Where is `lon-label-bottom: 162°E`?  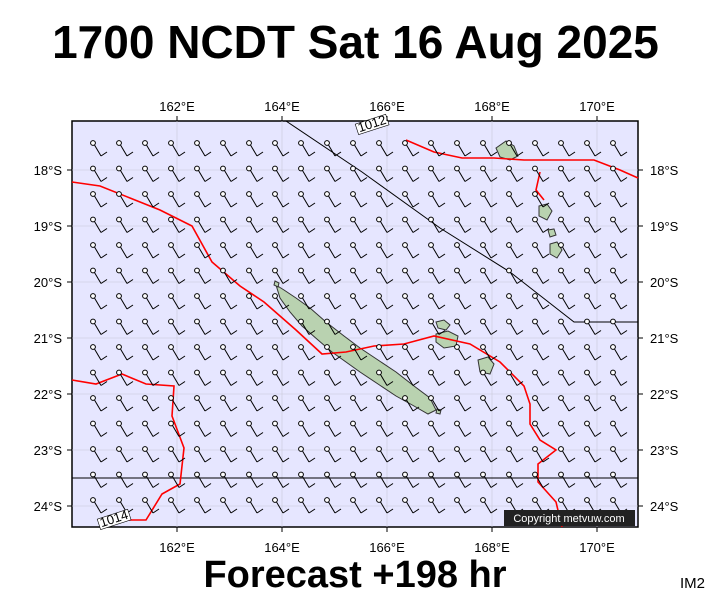 lon-label-bottom: 162°E is located at coordinates (177, 547).